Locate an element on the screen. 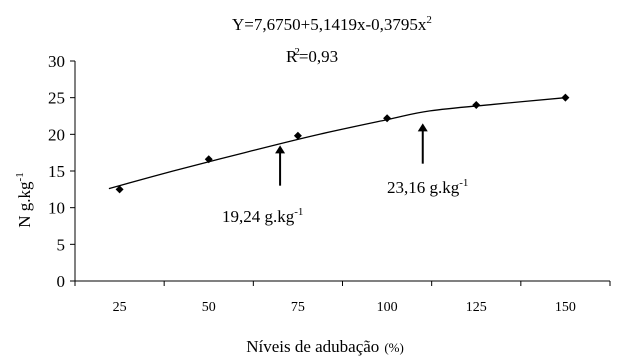 This screenshot has height=357, width=620. annotation-arrows is located at coordinates (351, 154).